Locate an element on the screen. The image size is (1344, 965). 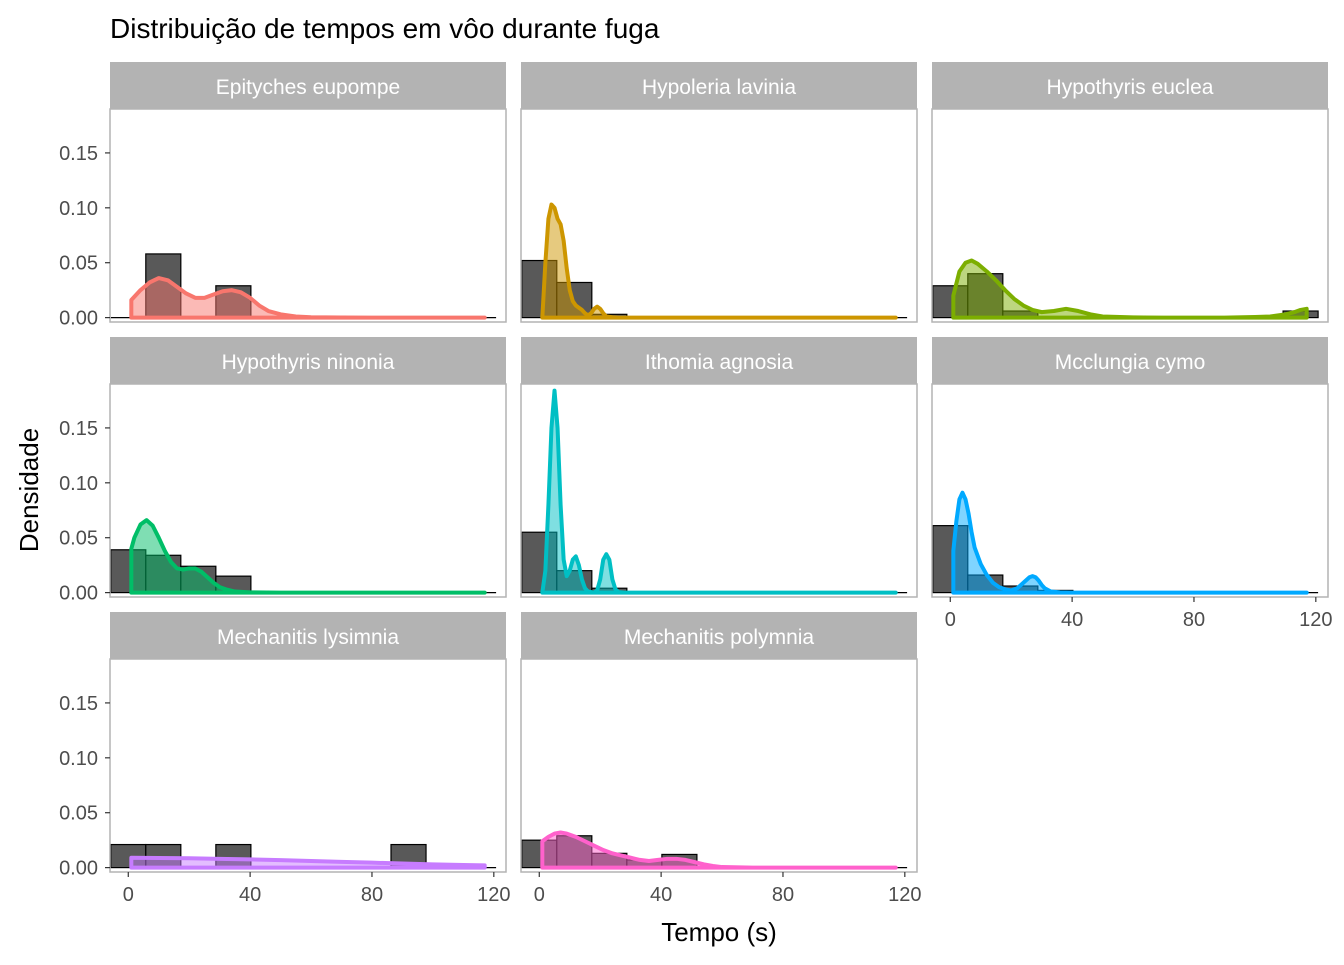
facet-strip-label: Hypothyris euclea is located at coordinates (1130, 87).